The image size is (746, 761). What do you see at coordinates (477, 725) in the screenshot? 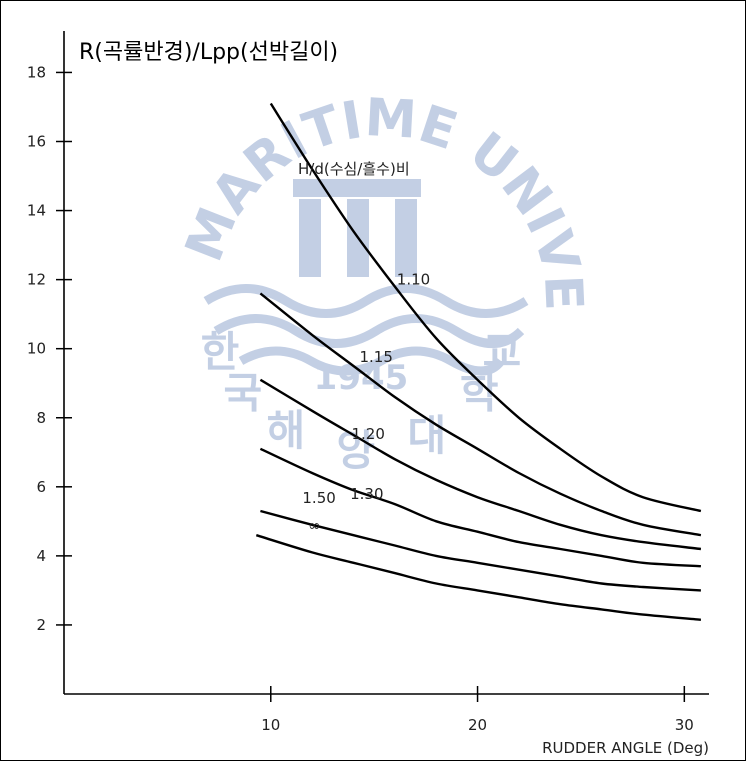
I see `x-tick-label: 20` at bounding box center [477, 725].